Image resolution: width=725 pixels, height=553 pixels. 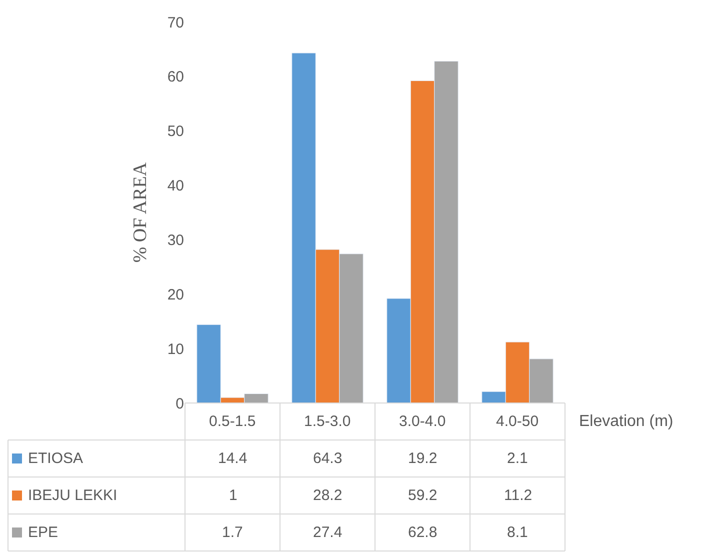 I want to click on data-label: 28.2, so click(x=327, y=495).